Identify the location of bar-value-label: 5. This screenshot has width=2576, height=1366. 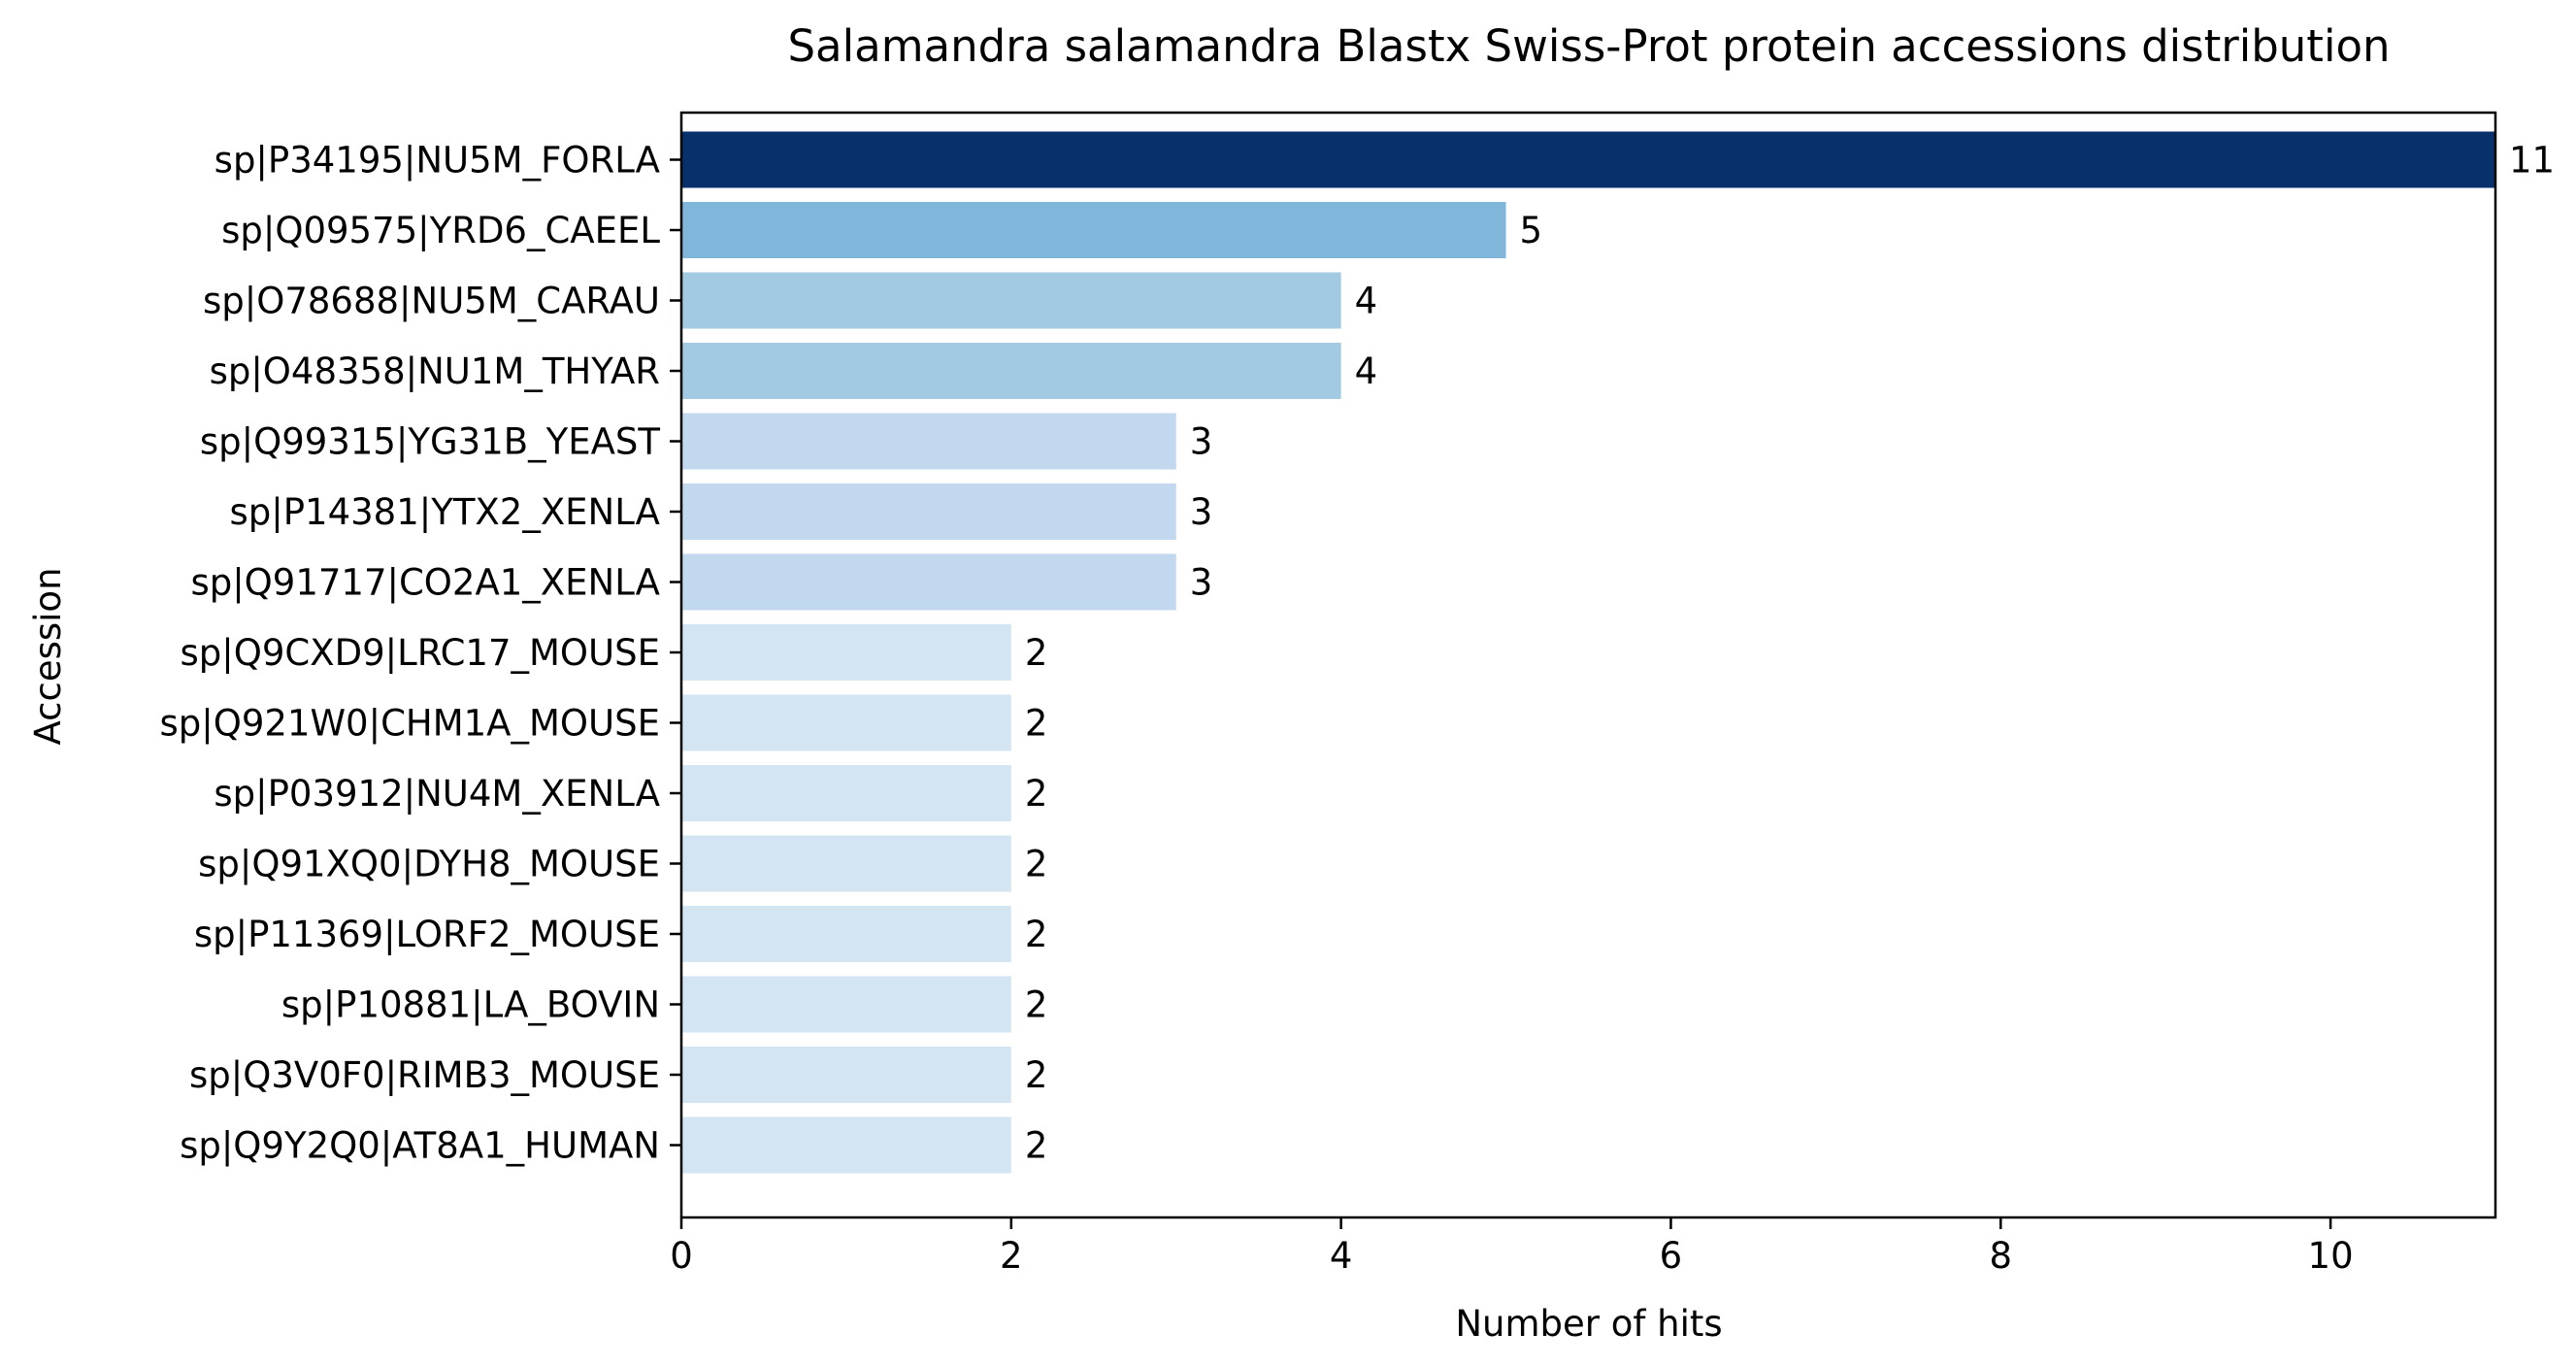
(1531, 231).